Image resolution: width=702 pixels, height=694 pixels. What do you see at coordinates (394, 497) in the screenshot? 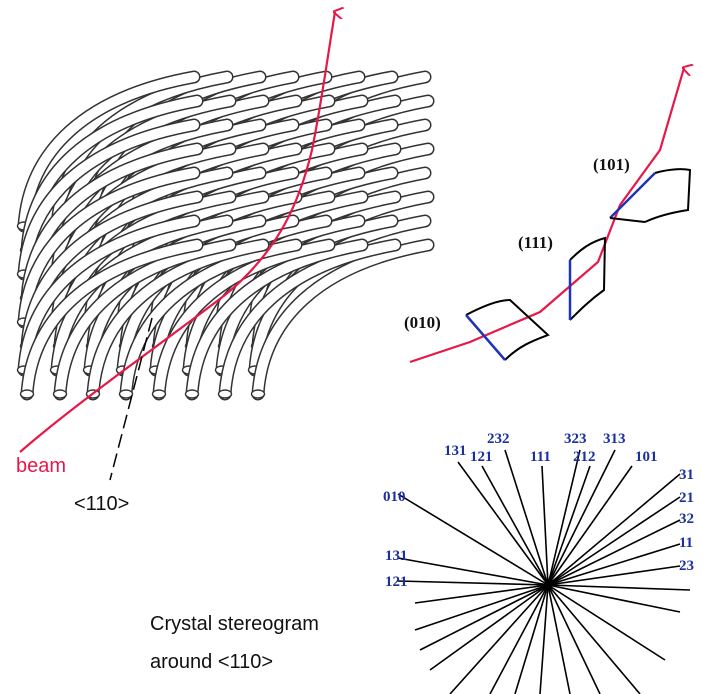
I see `stereo-label: 010` at bounding box center [394, 497].